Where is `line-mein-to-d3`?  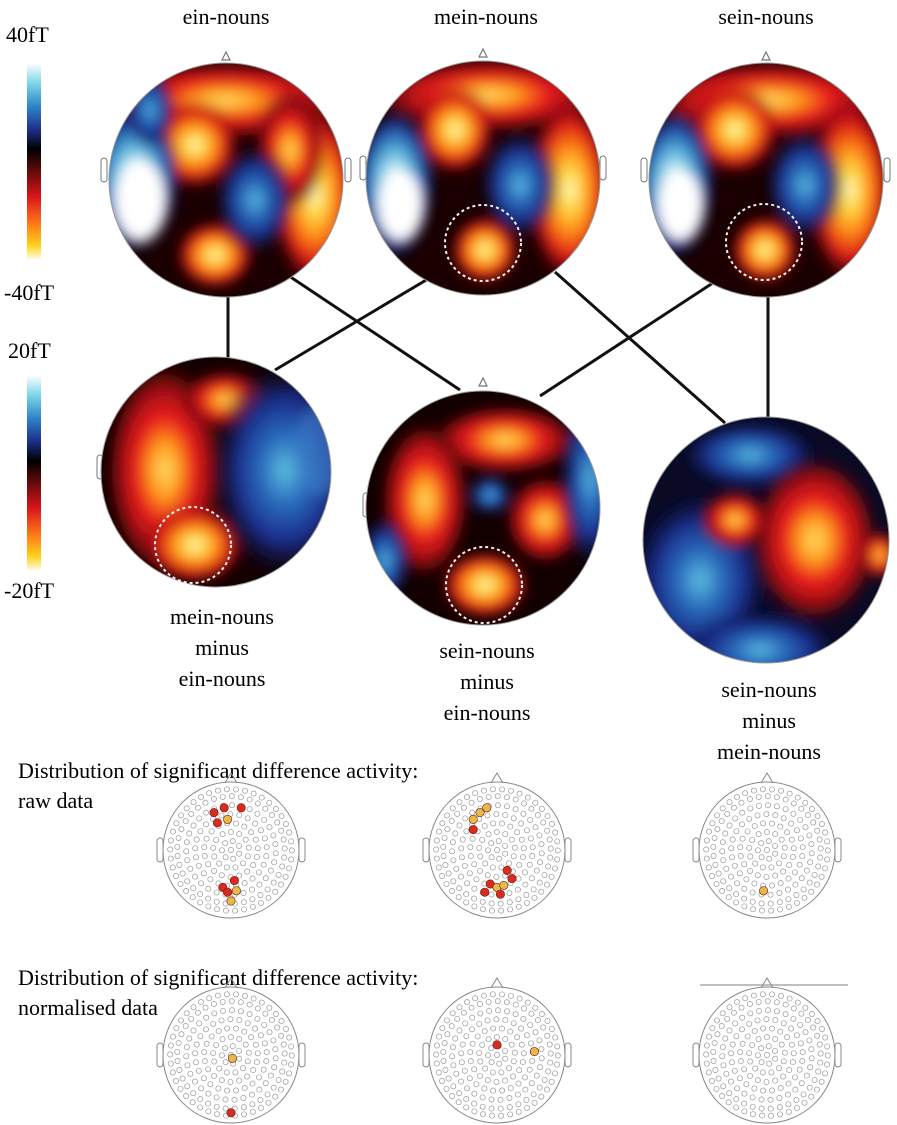
line-mein-to-d3 is located at coordinates (640, 347).